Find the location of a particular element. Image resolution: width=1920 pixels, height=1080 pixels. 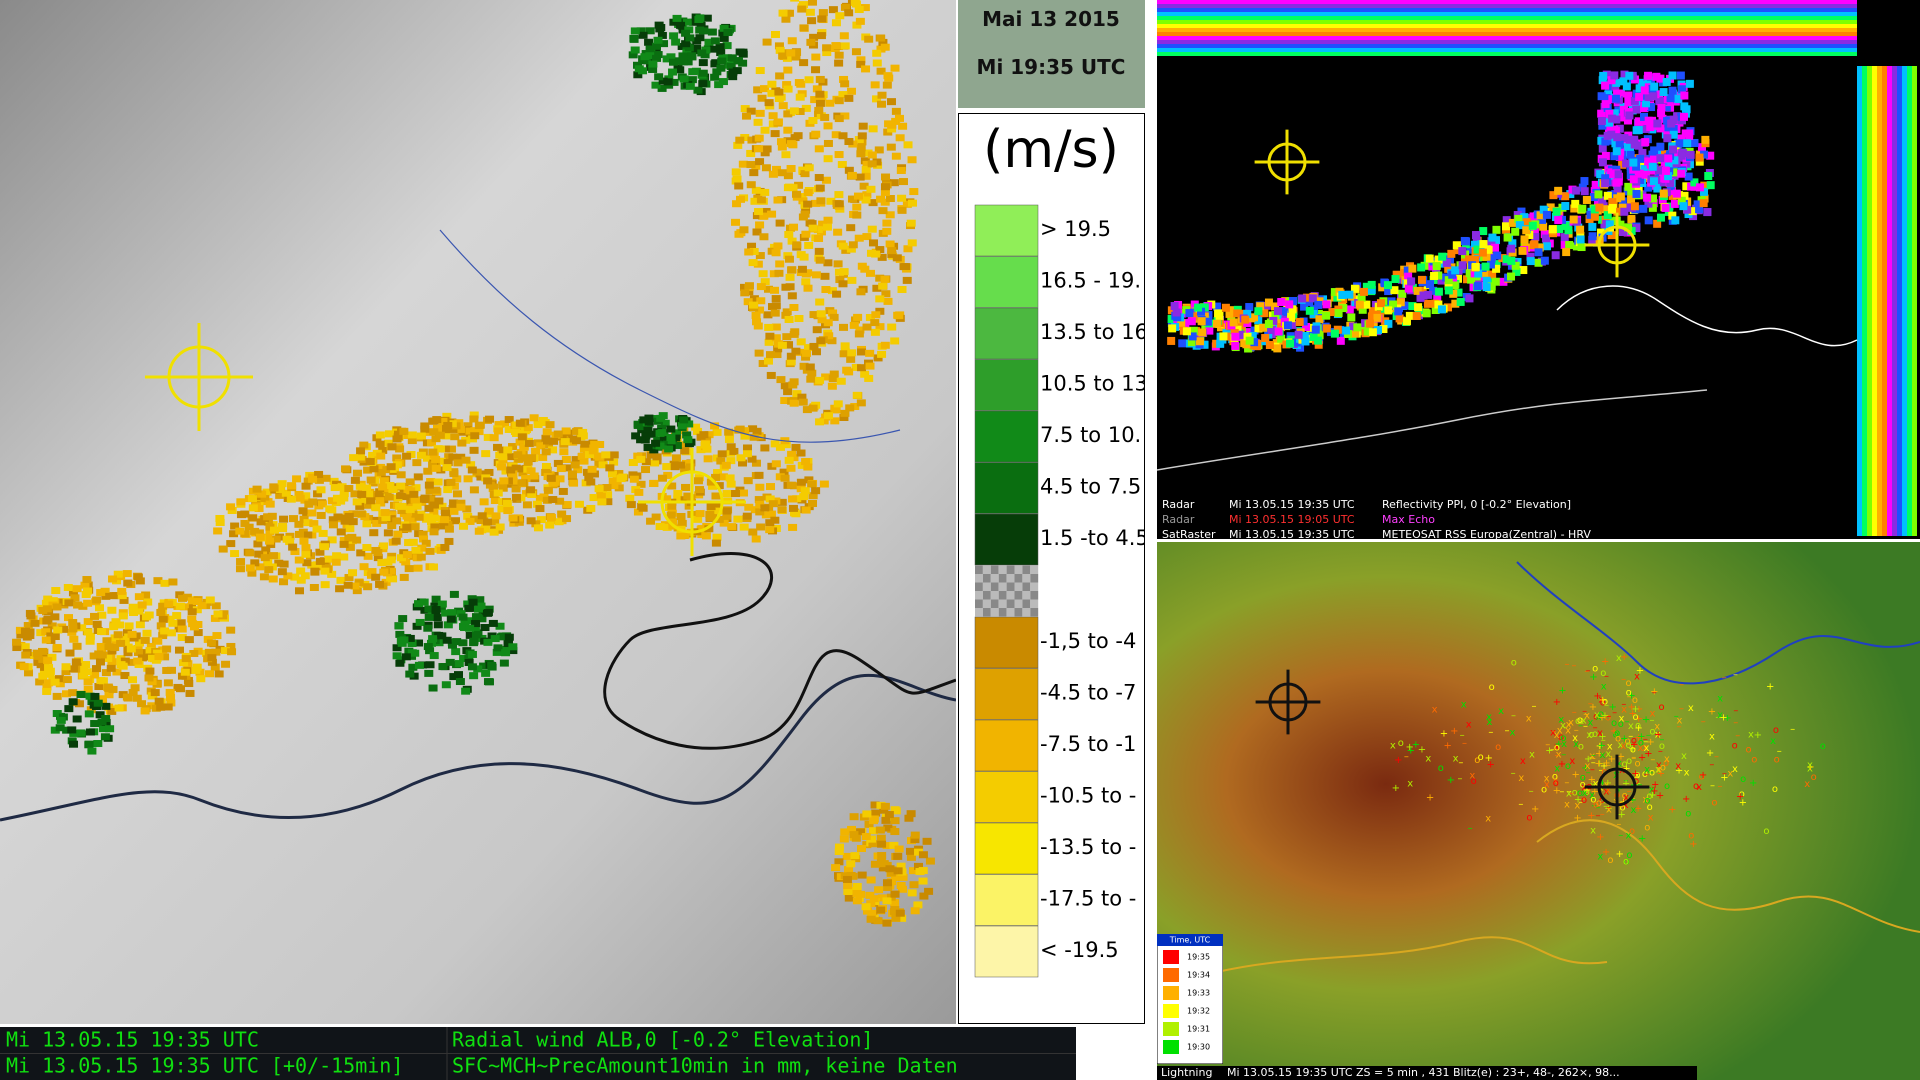

lightning-mark: – is located at coordinates (1583, 776).